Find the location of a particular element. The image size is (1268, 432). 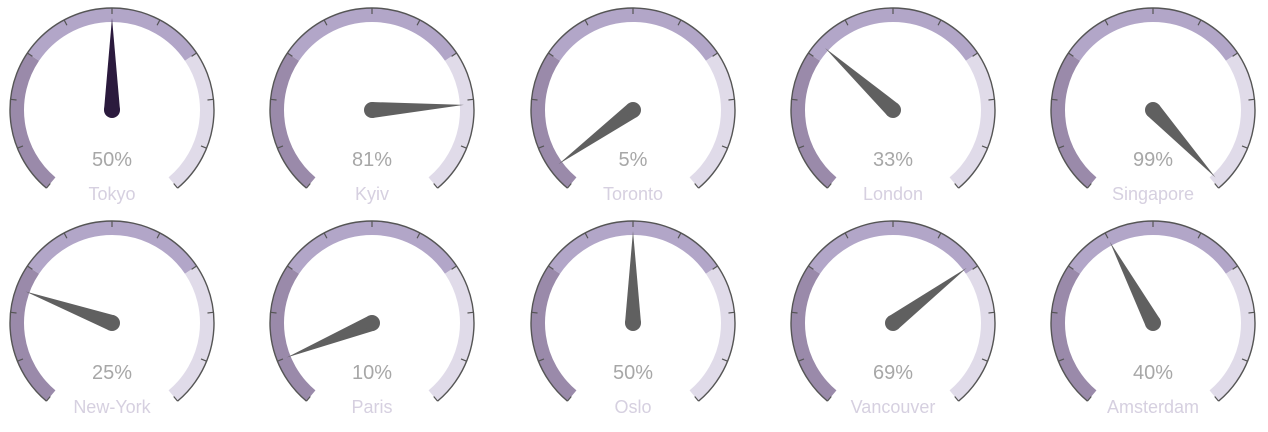

gauge-amsterdam: 40% Amsterdam is located at coordinates (1150, 326).